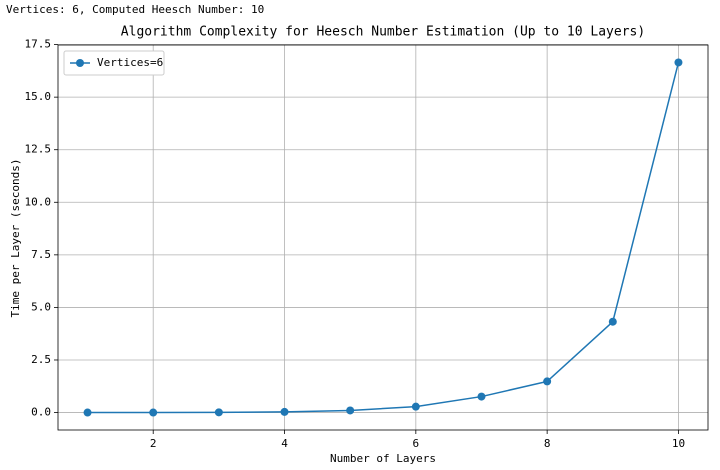 The image size is (720, 470). I want to click on x-tick-label: 10, so click(678, 443).